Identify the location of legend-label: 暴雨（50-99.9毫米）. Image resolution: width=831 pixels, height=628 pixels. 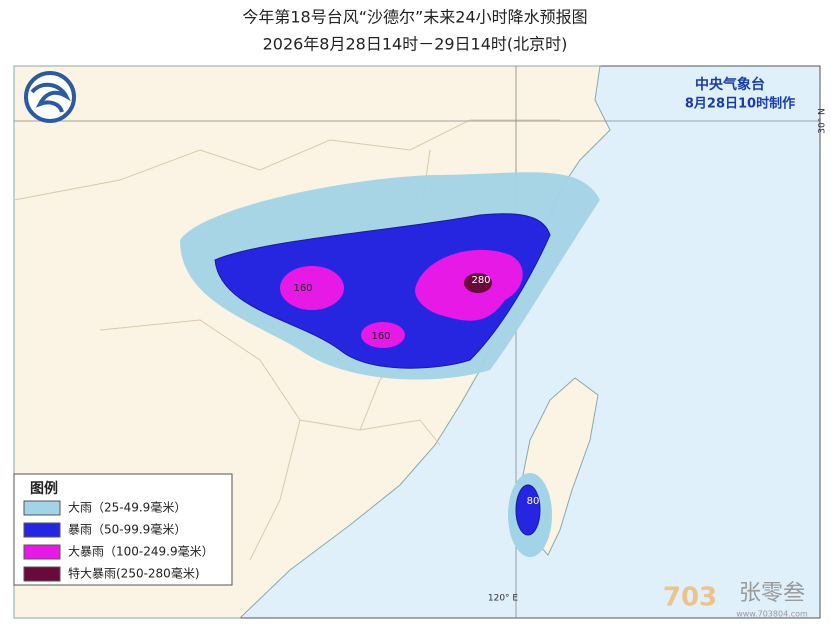
(127, 529).